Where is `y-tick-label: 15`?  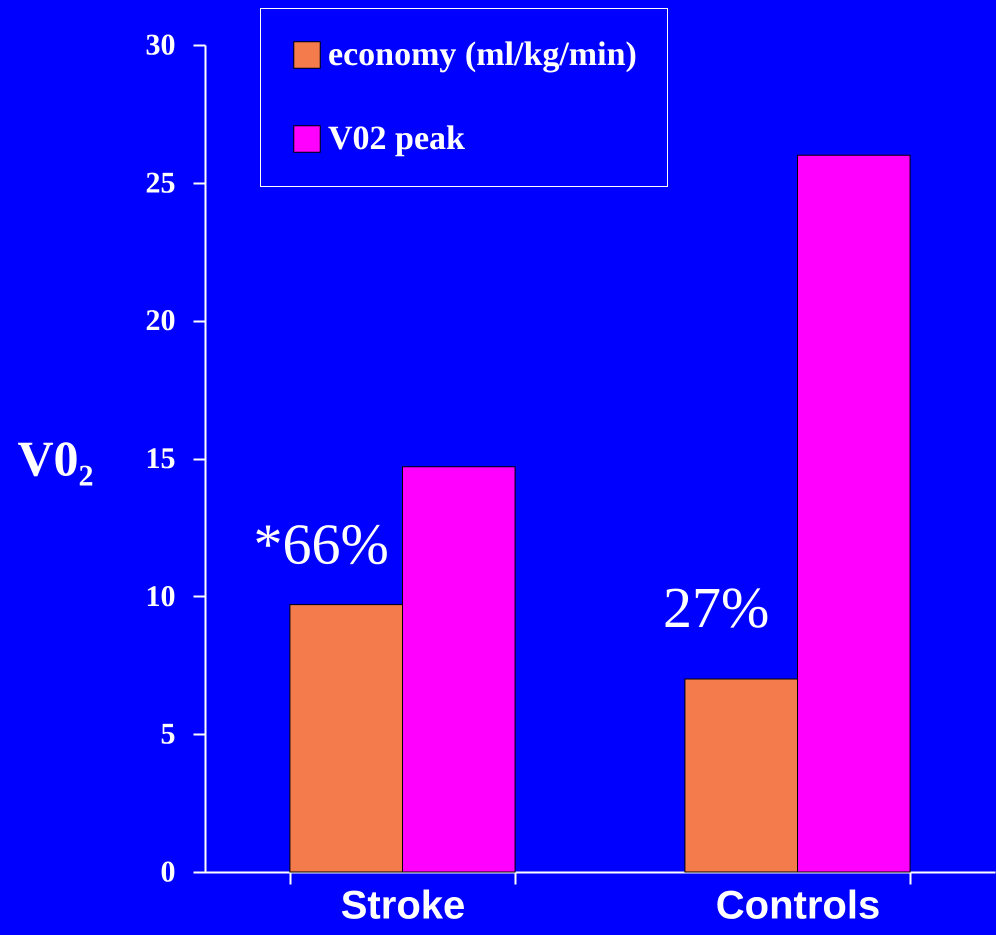 y-tick-label: 15 is located at coordinates (161, 458).